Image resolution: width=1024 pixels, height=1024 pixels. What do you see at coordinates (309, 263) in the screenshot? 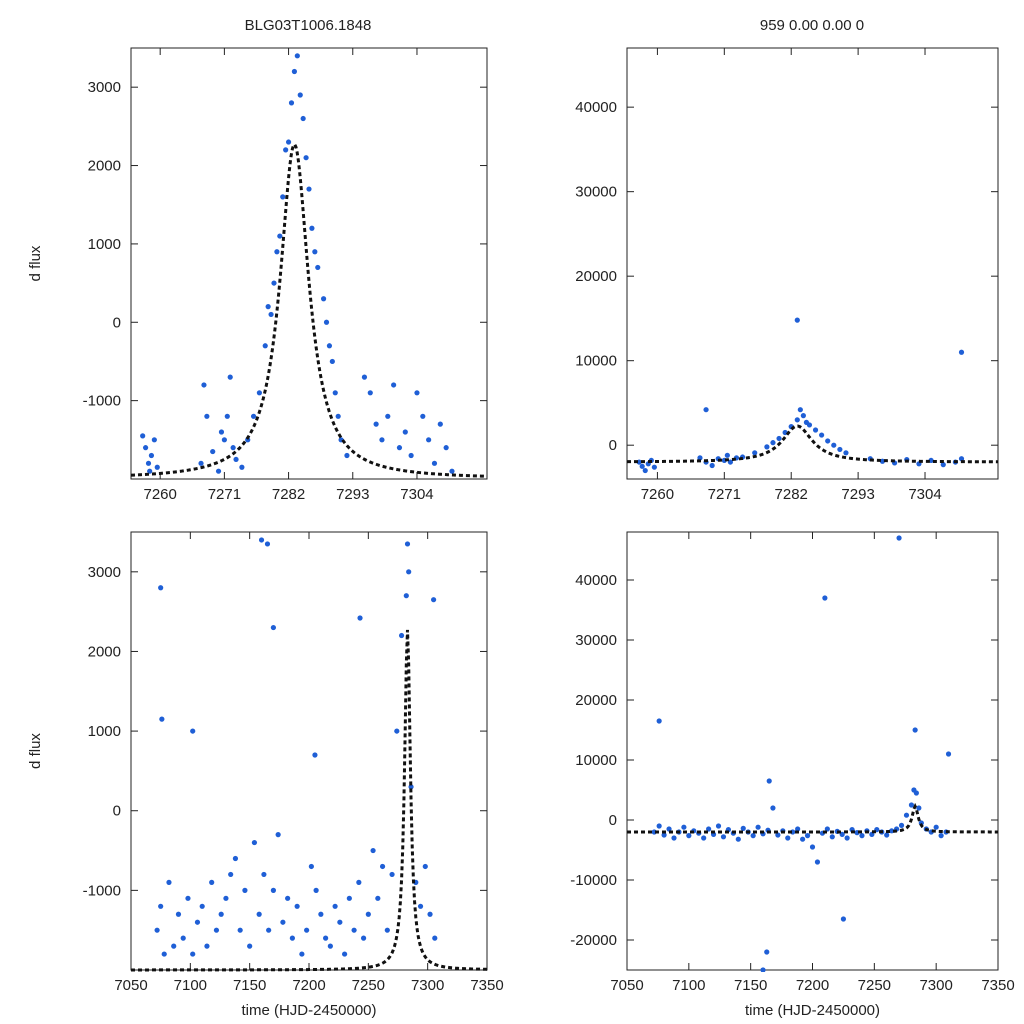
I see `plot-frame` at bounding box center [309, 263].